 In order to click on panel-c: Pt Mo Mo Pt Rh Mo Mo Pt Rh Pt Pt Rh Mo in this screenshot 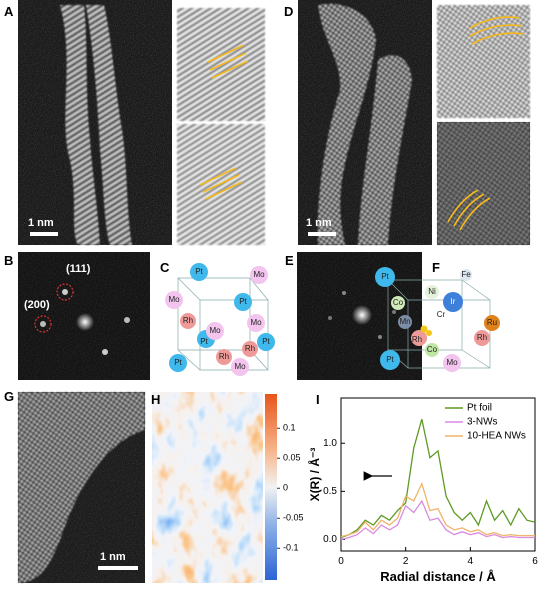, I will do `click(220, 319)`.